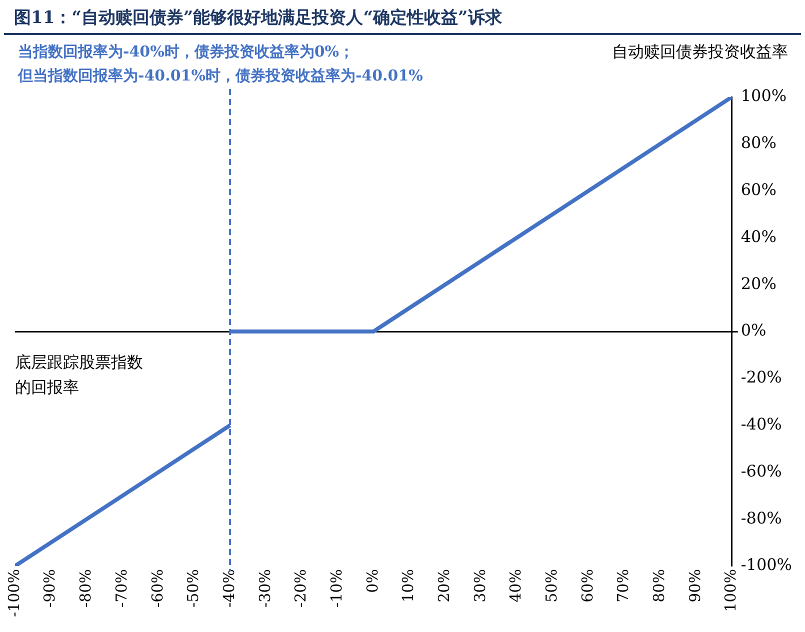  What do you see at coordinates (301, 588) in the screenshot?
I see `x-tick-label: -20%` at bounding box center [301, 588].